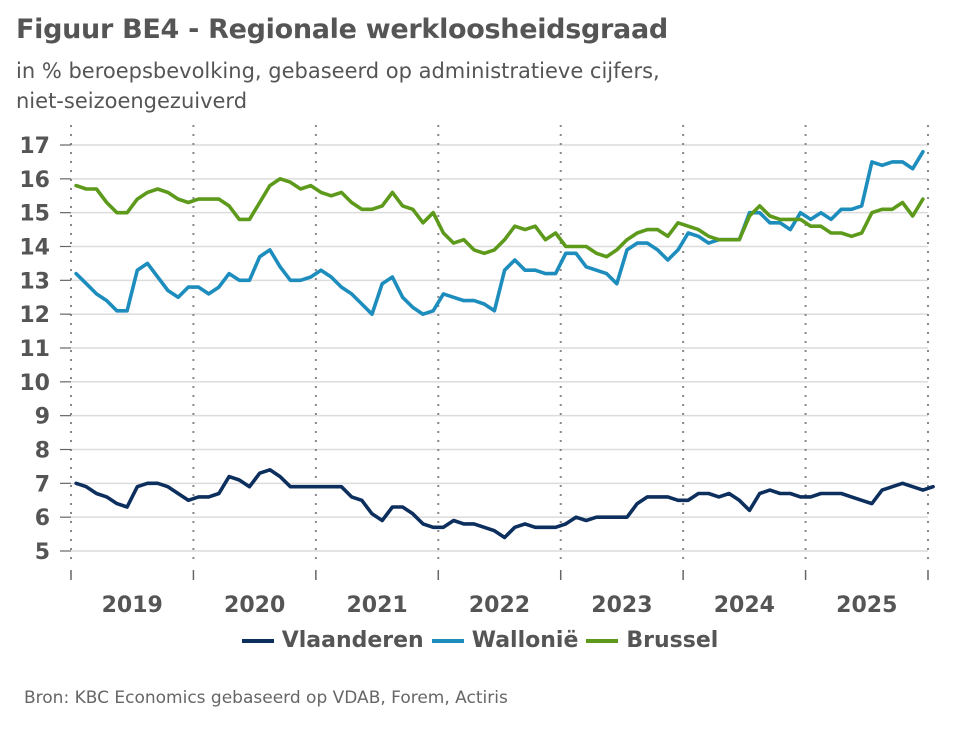 This screenshot has height=741, width=960. Describe the element at coordinates (34, 349) in the screenshot. I see `ytick-label: 11` at that location.